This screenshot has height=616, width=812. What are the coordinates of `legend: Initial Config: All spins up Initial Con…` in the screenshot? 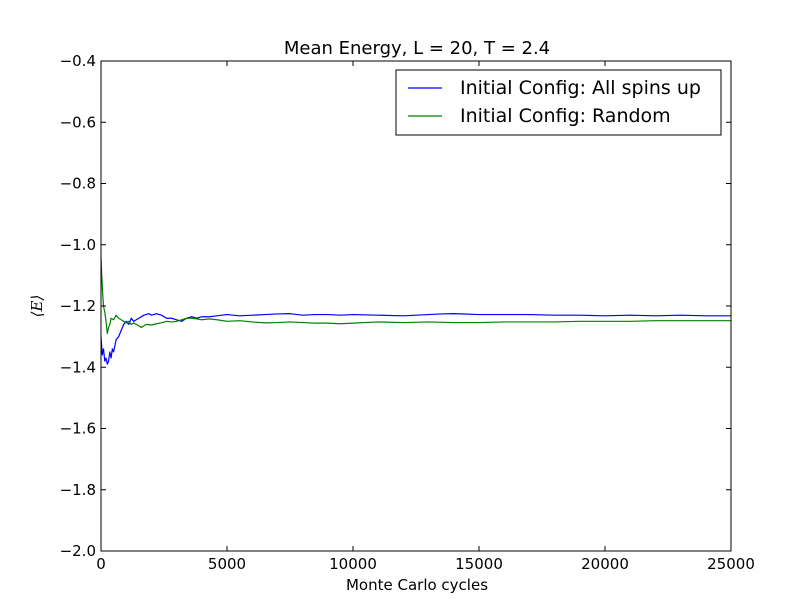 It's located at (558, 102).